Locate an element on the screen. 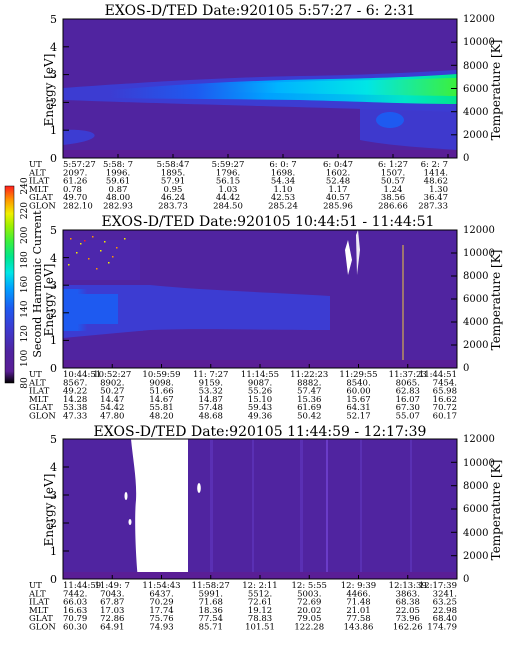 The height and width of the screenshot is (649, 505). colorbar-tick: 200 is located at coordinates (25, 234).